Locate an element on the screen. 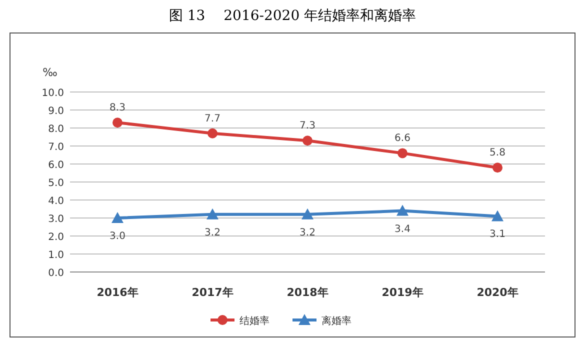 The image size is (585, 347). y-tick-label: 1.0 is located at coordinates (56, 255).